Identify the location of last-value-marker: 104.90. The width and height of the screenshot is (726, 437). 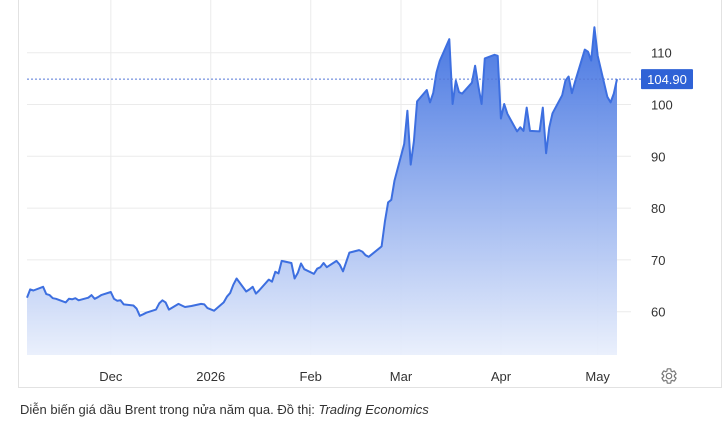
(360, 79).